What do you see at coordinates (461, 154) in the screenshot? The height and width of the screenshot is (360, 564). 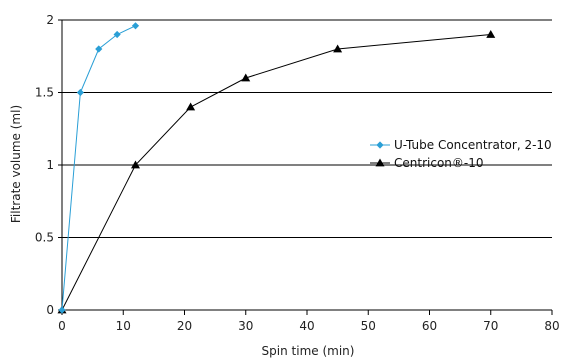 I see `legend: U-Tube Concentrator, 2-10 Centricon®-10` at bounding box center [461, 154].